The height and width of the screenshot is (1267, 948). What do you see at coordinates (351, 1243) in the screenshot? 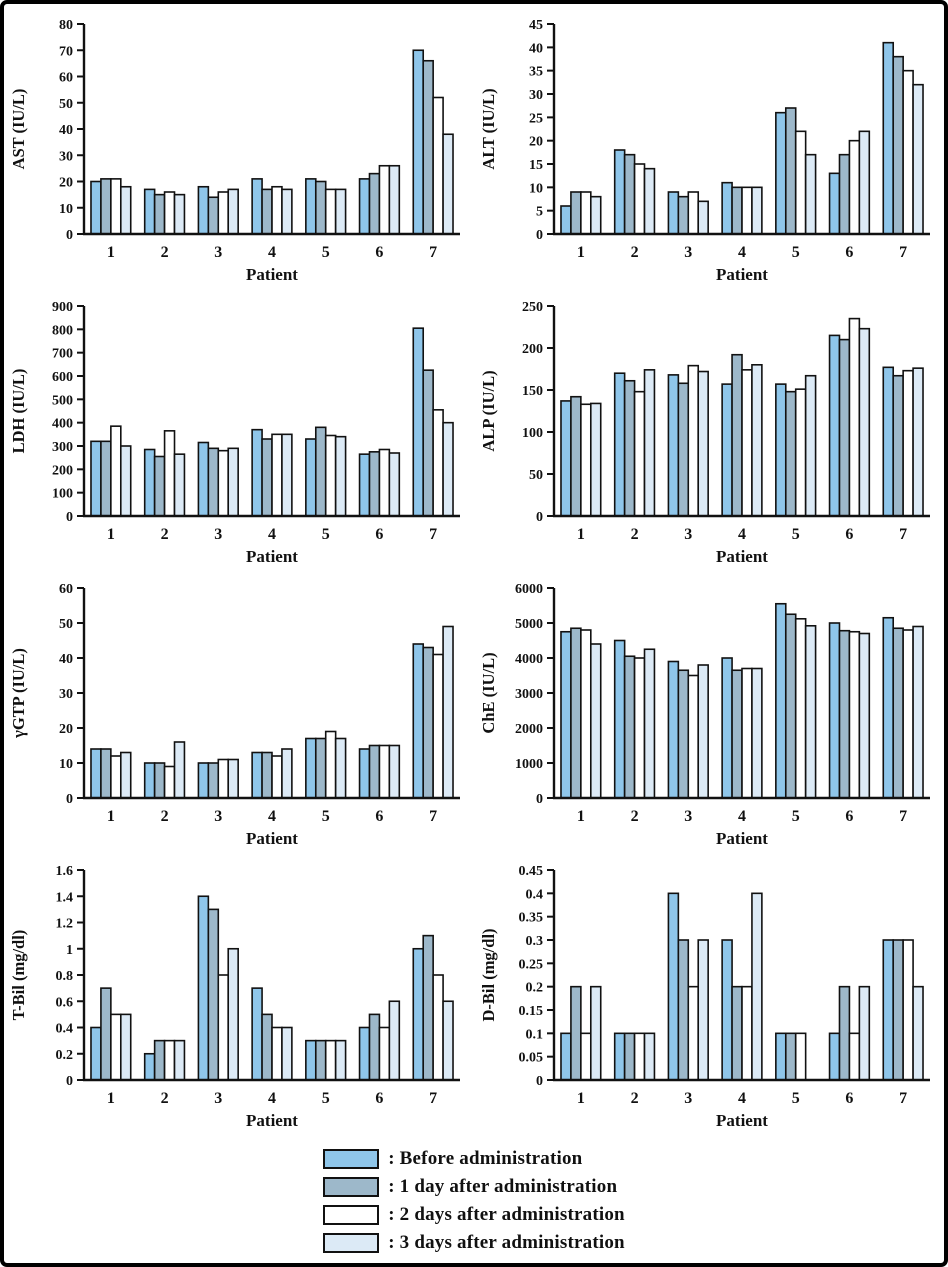
I see `legend-swatch-3-days` at bounding box center [351, 1243].